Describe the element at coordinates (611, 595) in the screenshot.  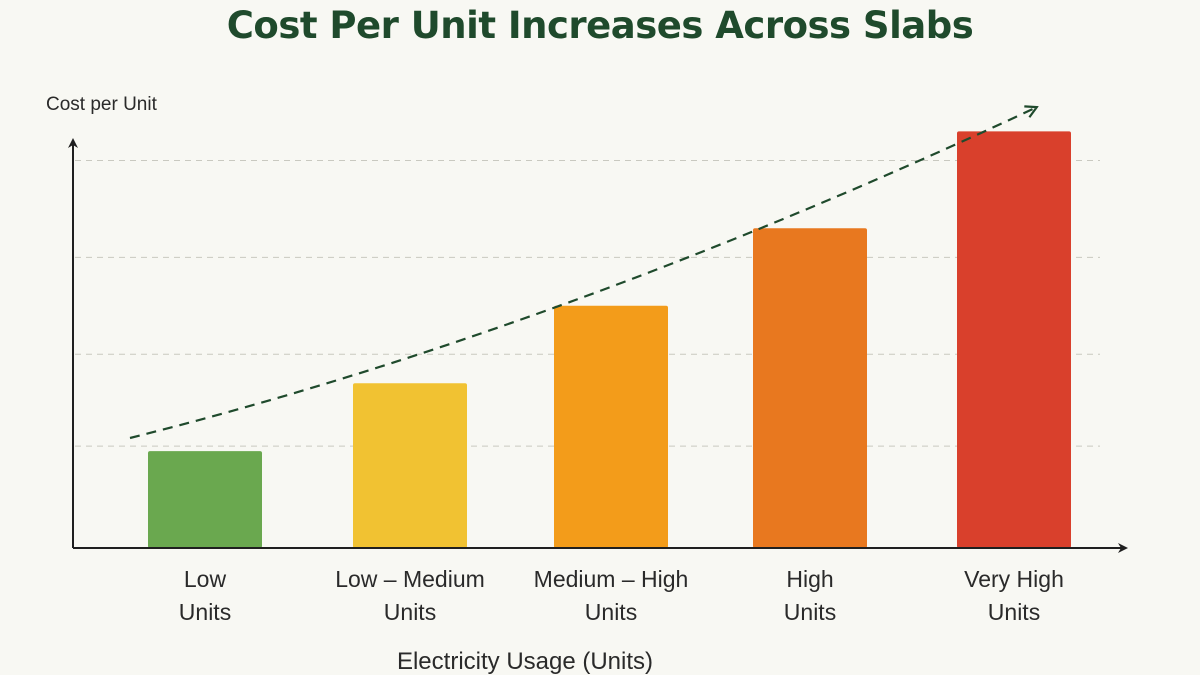
I see `category-label: Medium – High Units` at that location.